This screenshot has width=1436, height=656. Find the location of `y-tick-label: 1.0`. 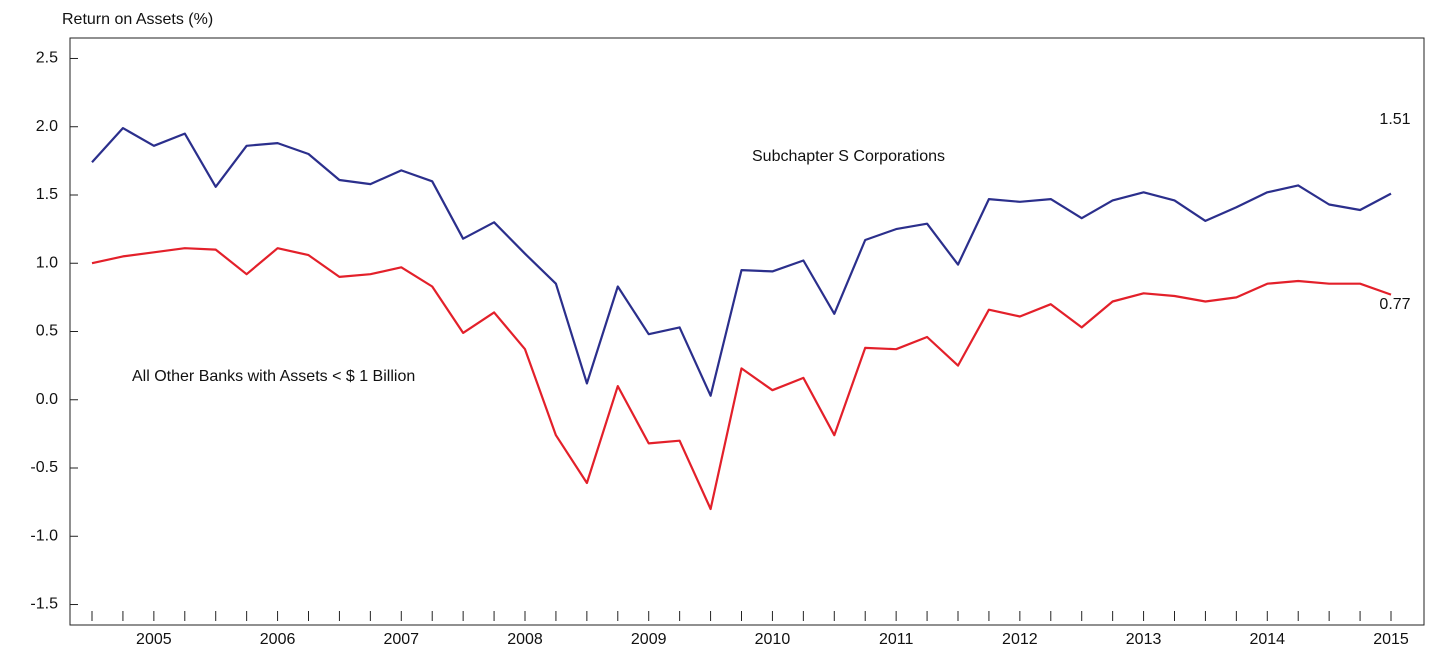

y-tick-label: 1.0 is located at coordinates (47, 262).